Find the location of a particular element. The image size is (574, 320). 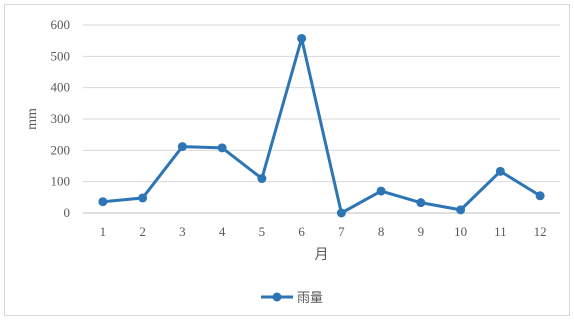

x-tick-label: 7 is located at coordinates (341, 231).